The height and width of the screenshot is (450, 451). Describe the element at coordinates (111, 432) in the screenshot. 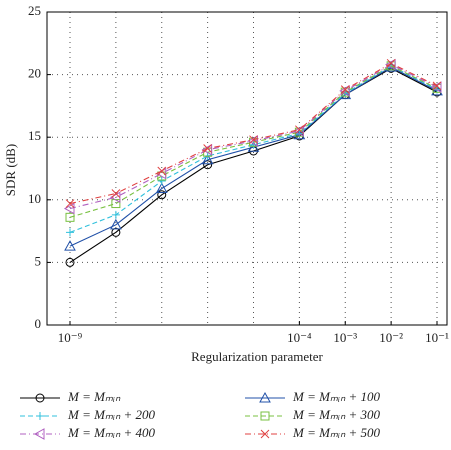

I see `legend-label: M = Mₘᵢₙ + 400` at that location.